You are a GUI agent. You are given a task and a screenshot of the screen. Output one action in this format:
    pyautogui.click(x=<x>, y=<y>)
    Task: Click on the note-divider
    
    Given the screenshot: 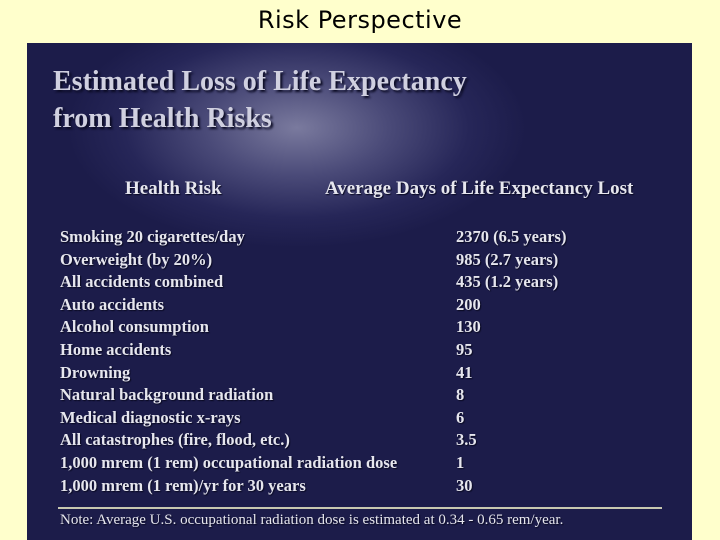 What is the action you would take?
    pyautogui.click(x=360, y=508)
    